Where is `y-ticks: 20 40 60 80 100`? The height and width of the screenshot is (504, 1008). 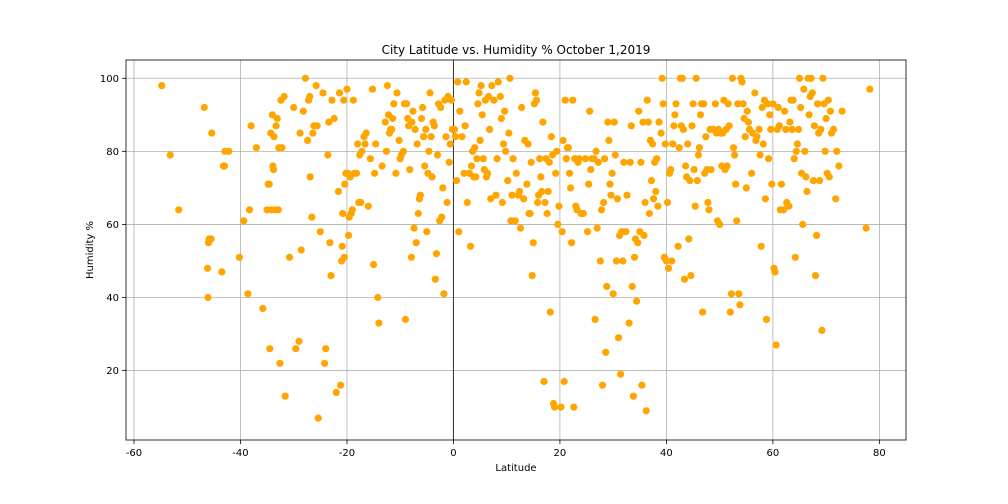 y-ticks: 20 40 60 80 100 is located at coordinates (113, 225).